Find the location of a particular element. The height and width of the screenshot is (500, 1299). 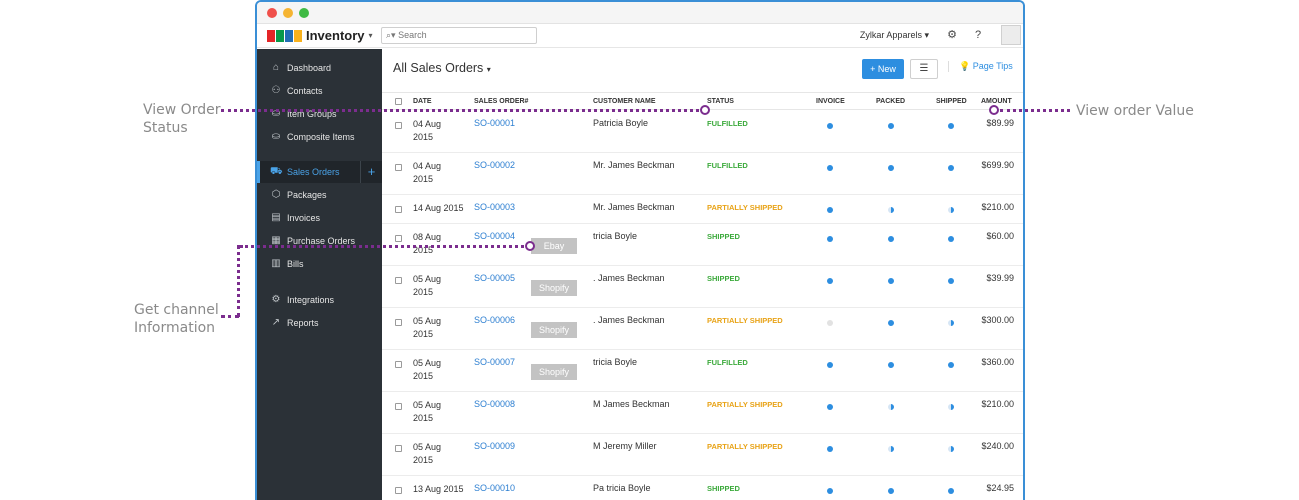

search-input: ⌕▾ Search is located at coordinates (459, 35).